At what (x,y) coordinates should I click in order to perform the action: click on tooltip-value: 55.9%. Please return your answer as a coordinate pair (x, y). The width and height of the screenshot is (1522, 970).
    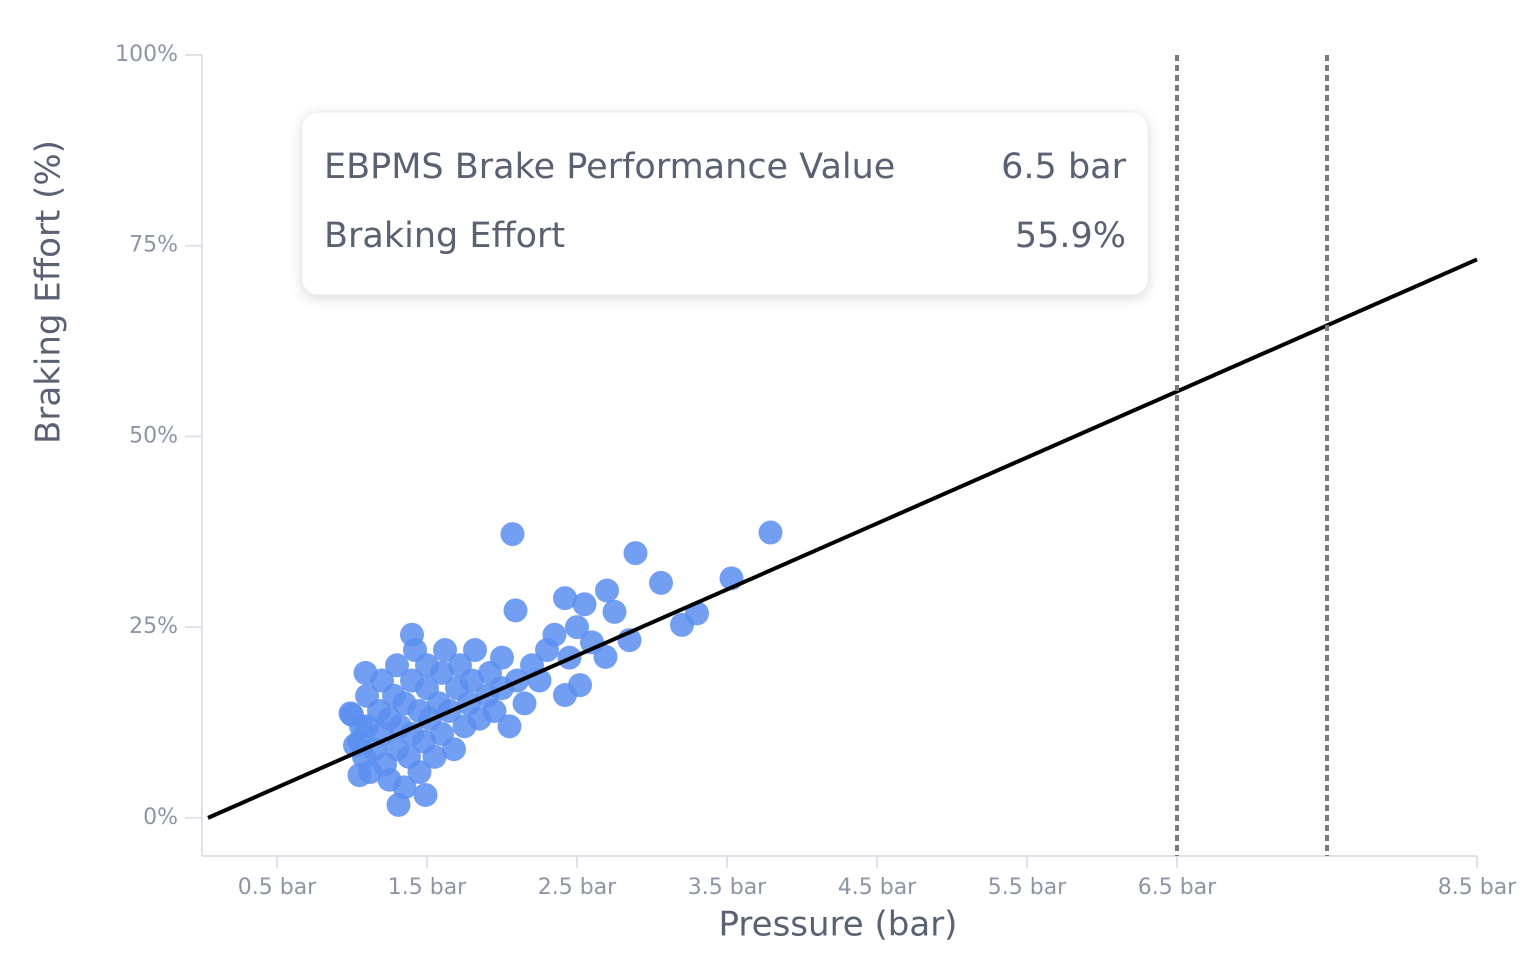
    Looking at the image, I should click on (1070, 236).